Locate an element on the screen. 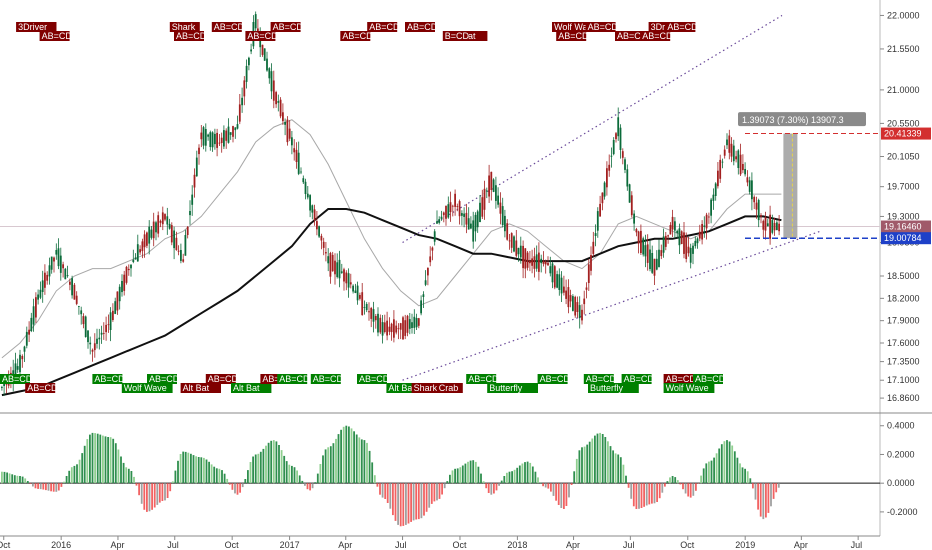 This screenshot has height=550, width=932. pattern-tag-label: Butterfly is located at coordinates (506, 388).